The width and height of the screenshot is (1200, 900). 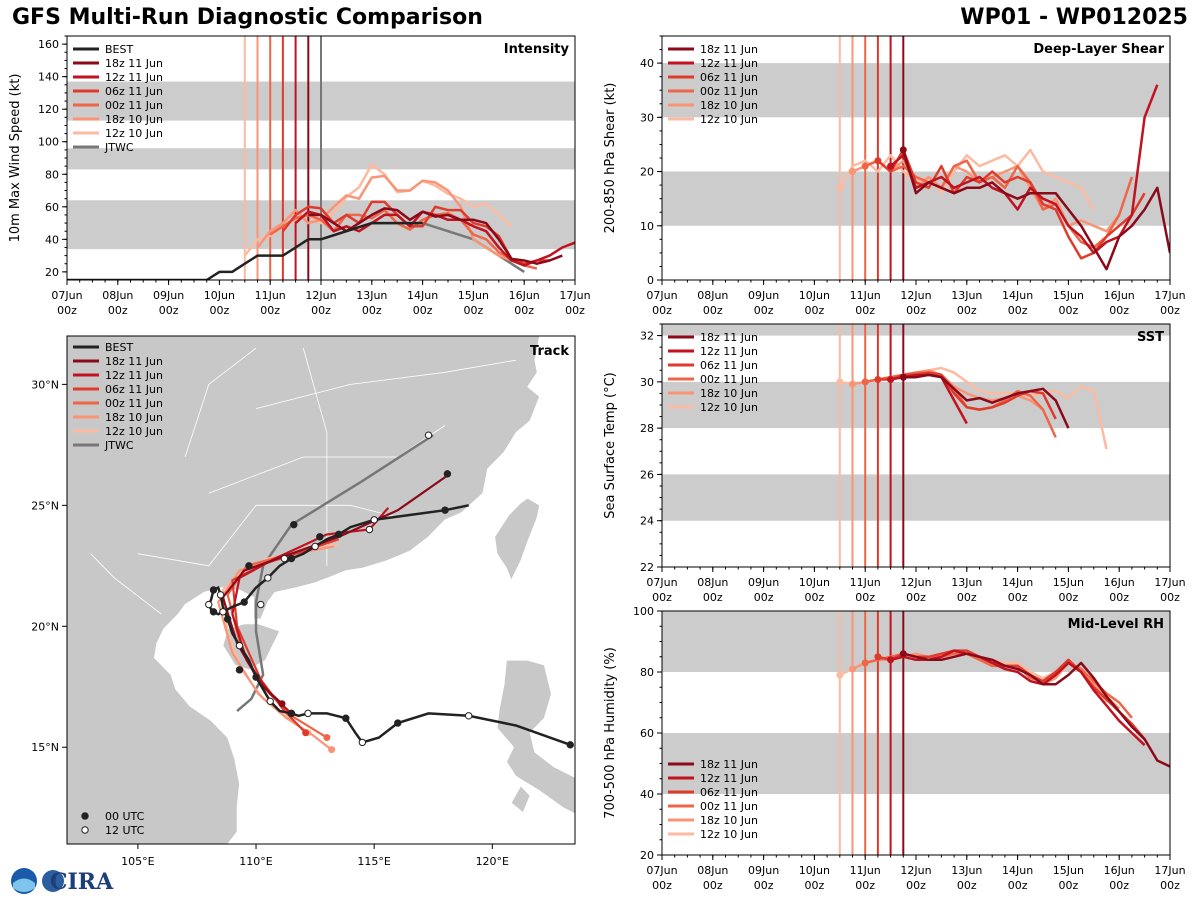 I want to click on x-tick-label: 17Jun, so click(x=574, y=295).